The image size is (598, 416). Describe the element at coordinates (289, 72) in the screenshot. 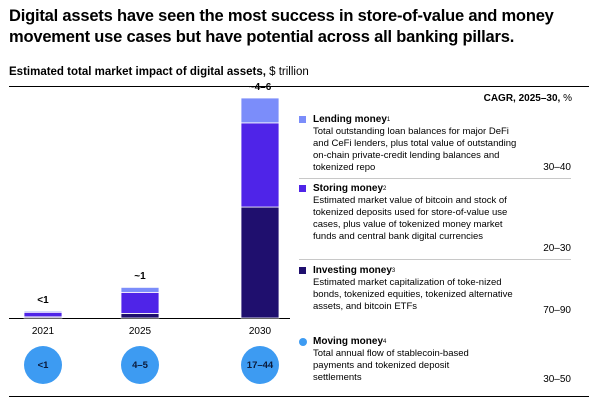

I see `subtitle-unit: $ trillion` at that location.